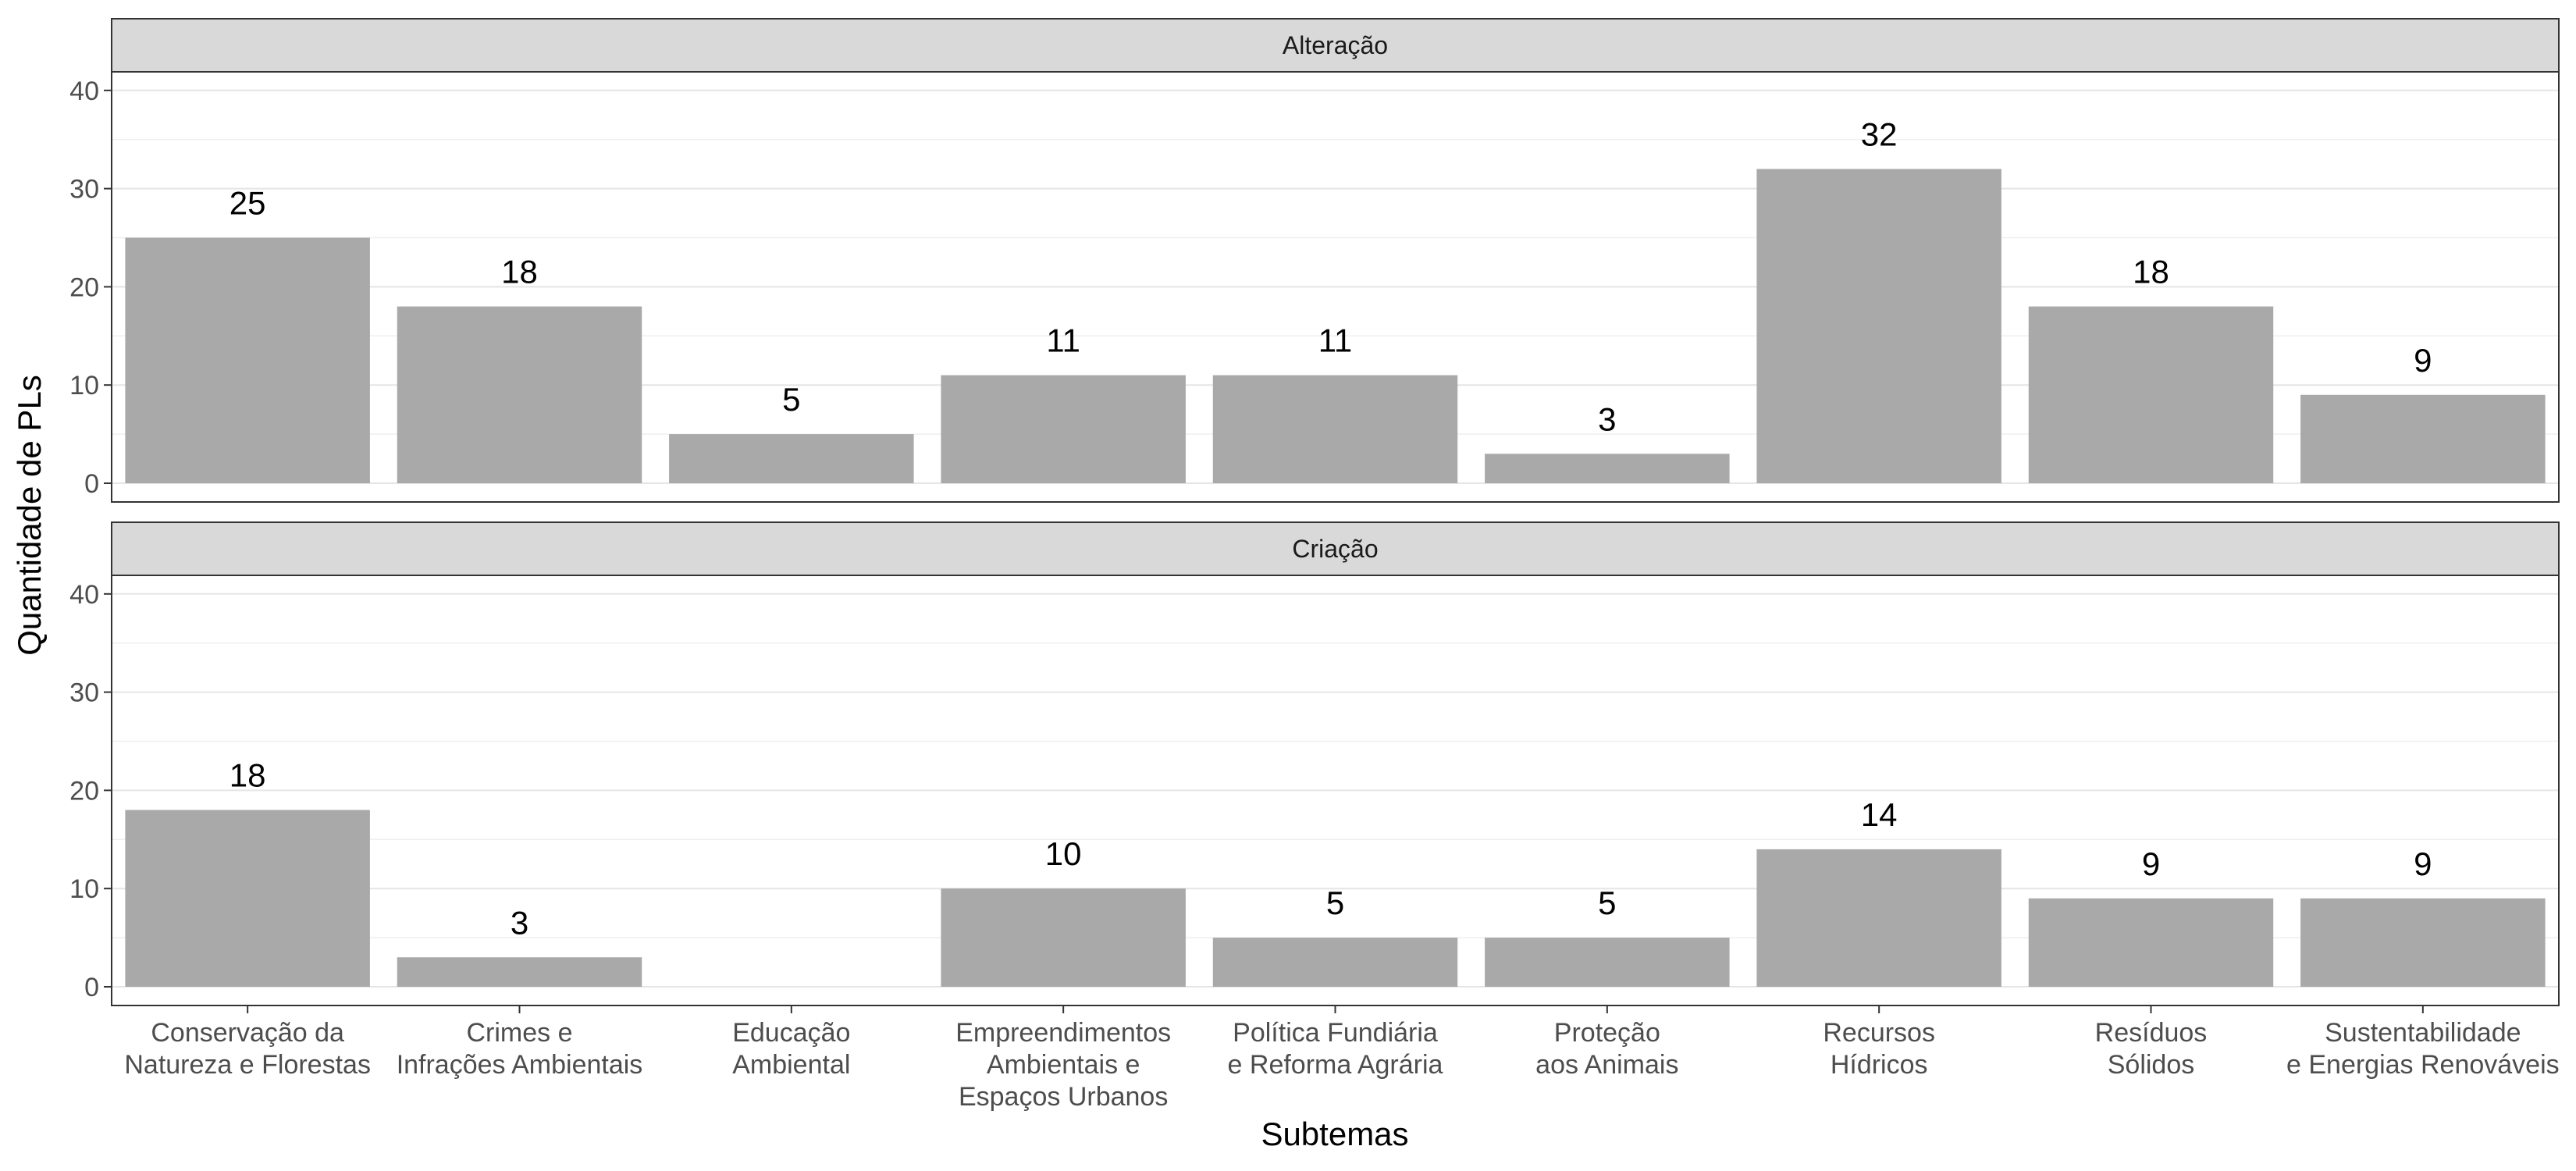  Describe the element at coordinates (1879, 1049) in the screenshot. I see `x-tick-label: Recursos Hídricos` at that location.